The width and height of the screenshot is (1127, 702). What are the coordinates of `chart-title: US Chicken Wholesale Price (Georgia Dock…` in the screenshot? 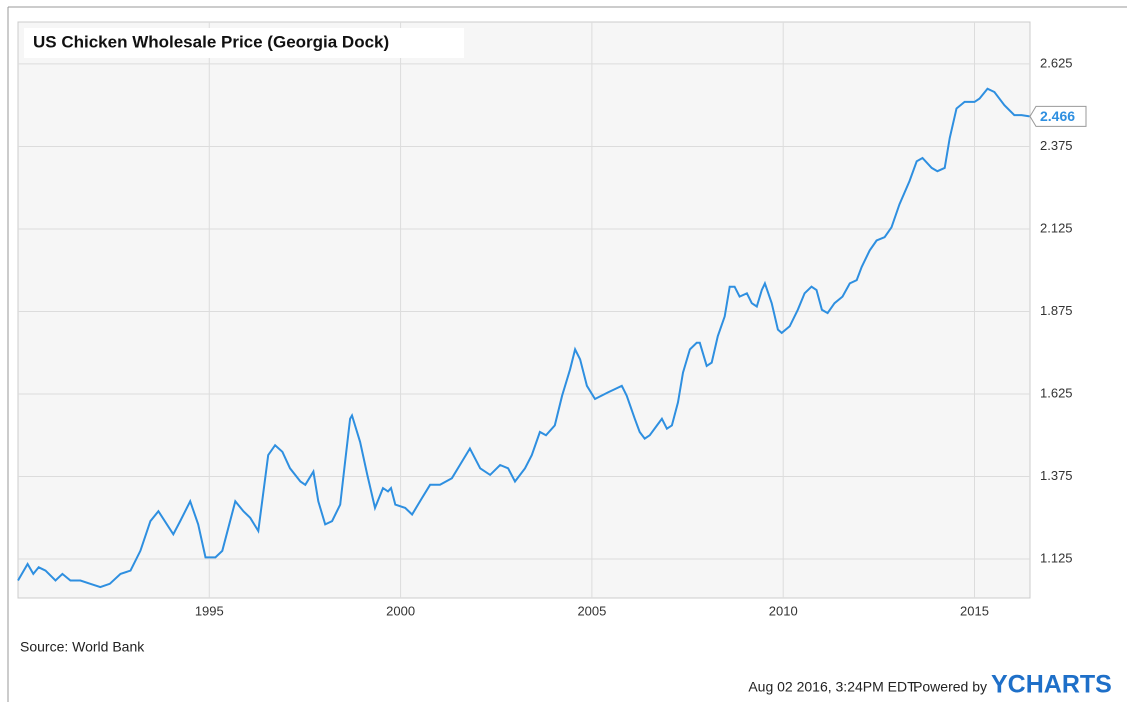 It's located at (211, 41).